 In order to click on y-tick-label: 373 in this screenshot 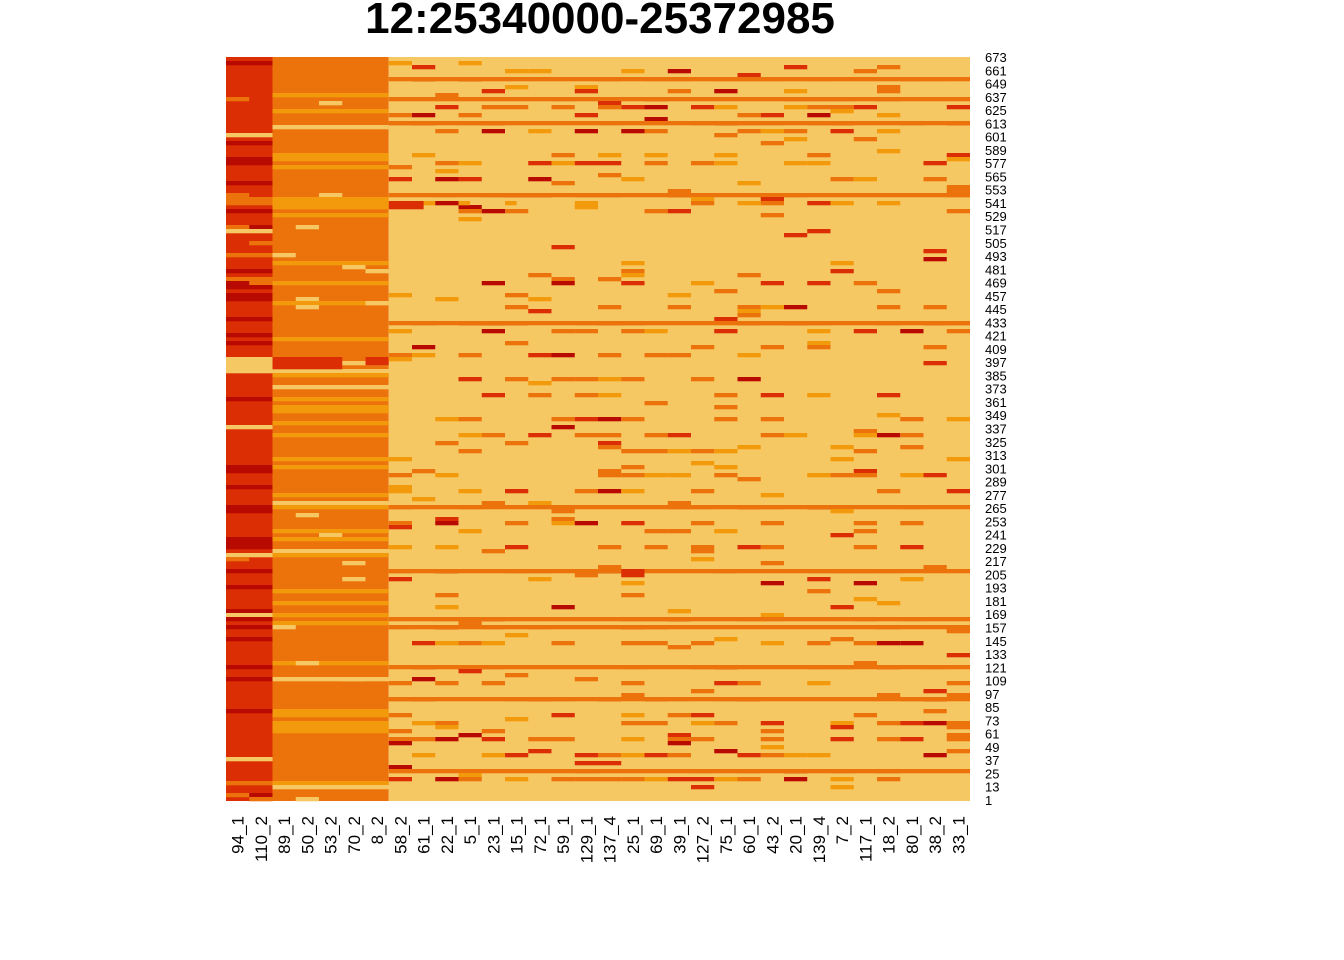, I will do `click(996, 389)`.